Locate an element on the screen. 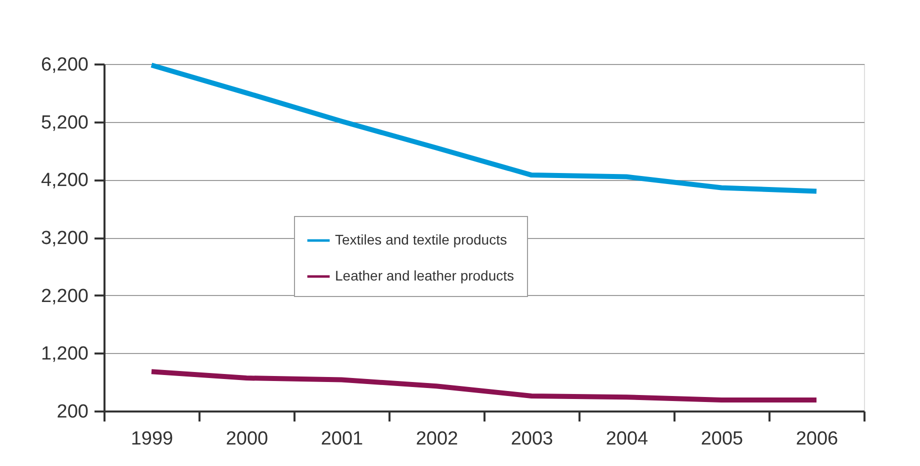  y-tick-label: 200 is located at coordinates (72, 412).